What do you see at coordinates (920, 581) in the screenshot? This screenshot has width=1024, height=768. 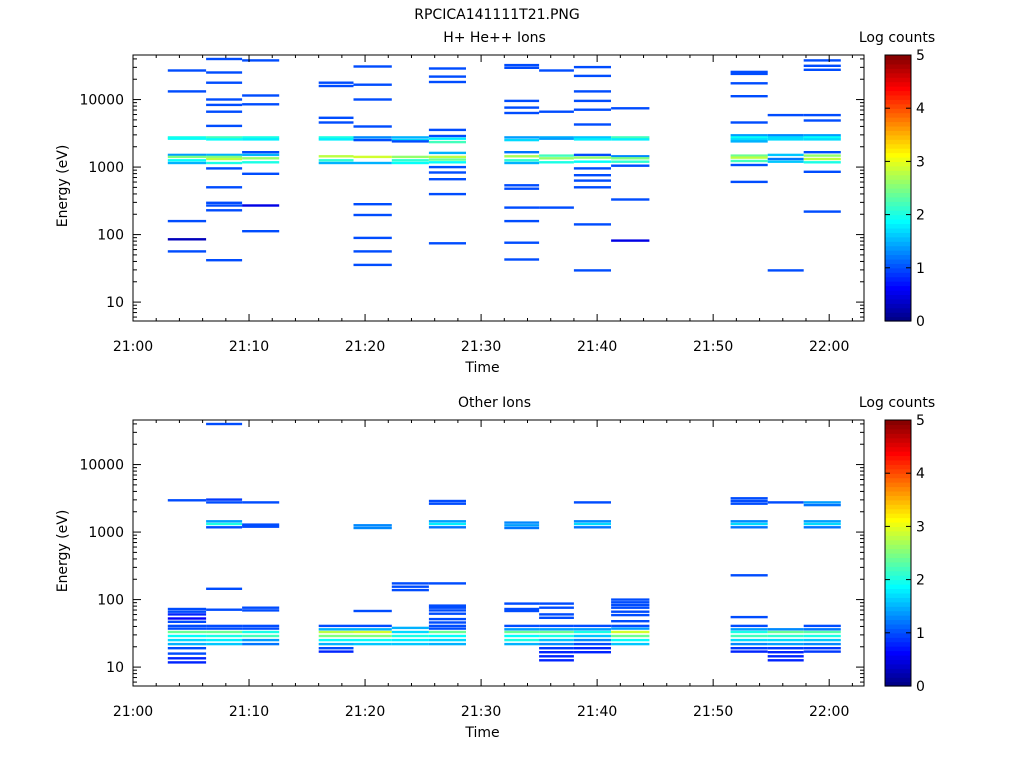 I see `colorbar-tick-label: 2` at bounding box center [920, 581].